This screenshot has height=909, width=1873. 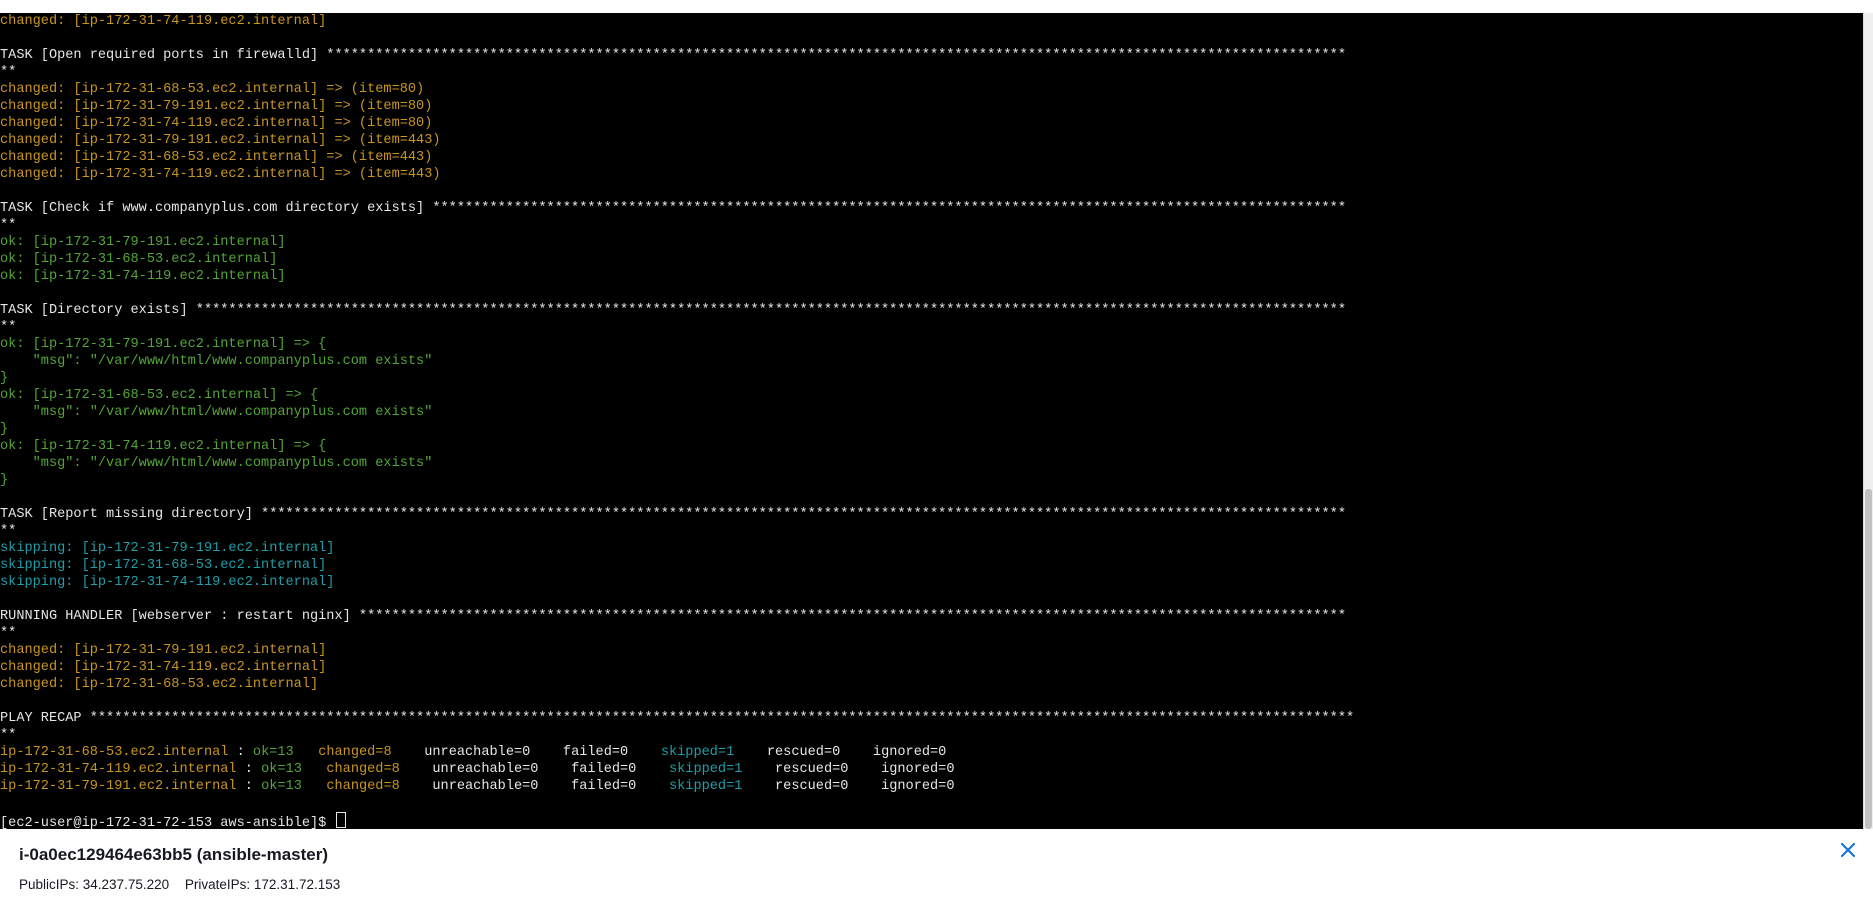 What do you see at coordinates (931, 684) in the screenshot?
I see `terminal-line: changed: [ip-172-31-68-53.ec2.internal]` at bounding box center [931, 684].